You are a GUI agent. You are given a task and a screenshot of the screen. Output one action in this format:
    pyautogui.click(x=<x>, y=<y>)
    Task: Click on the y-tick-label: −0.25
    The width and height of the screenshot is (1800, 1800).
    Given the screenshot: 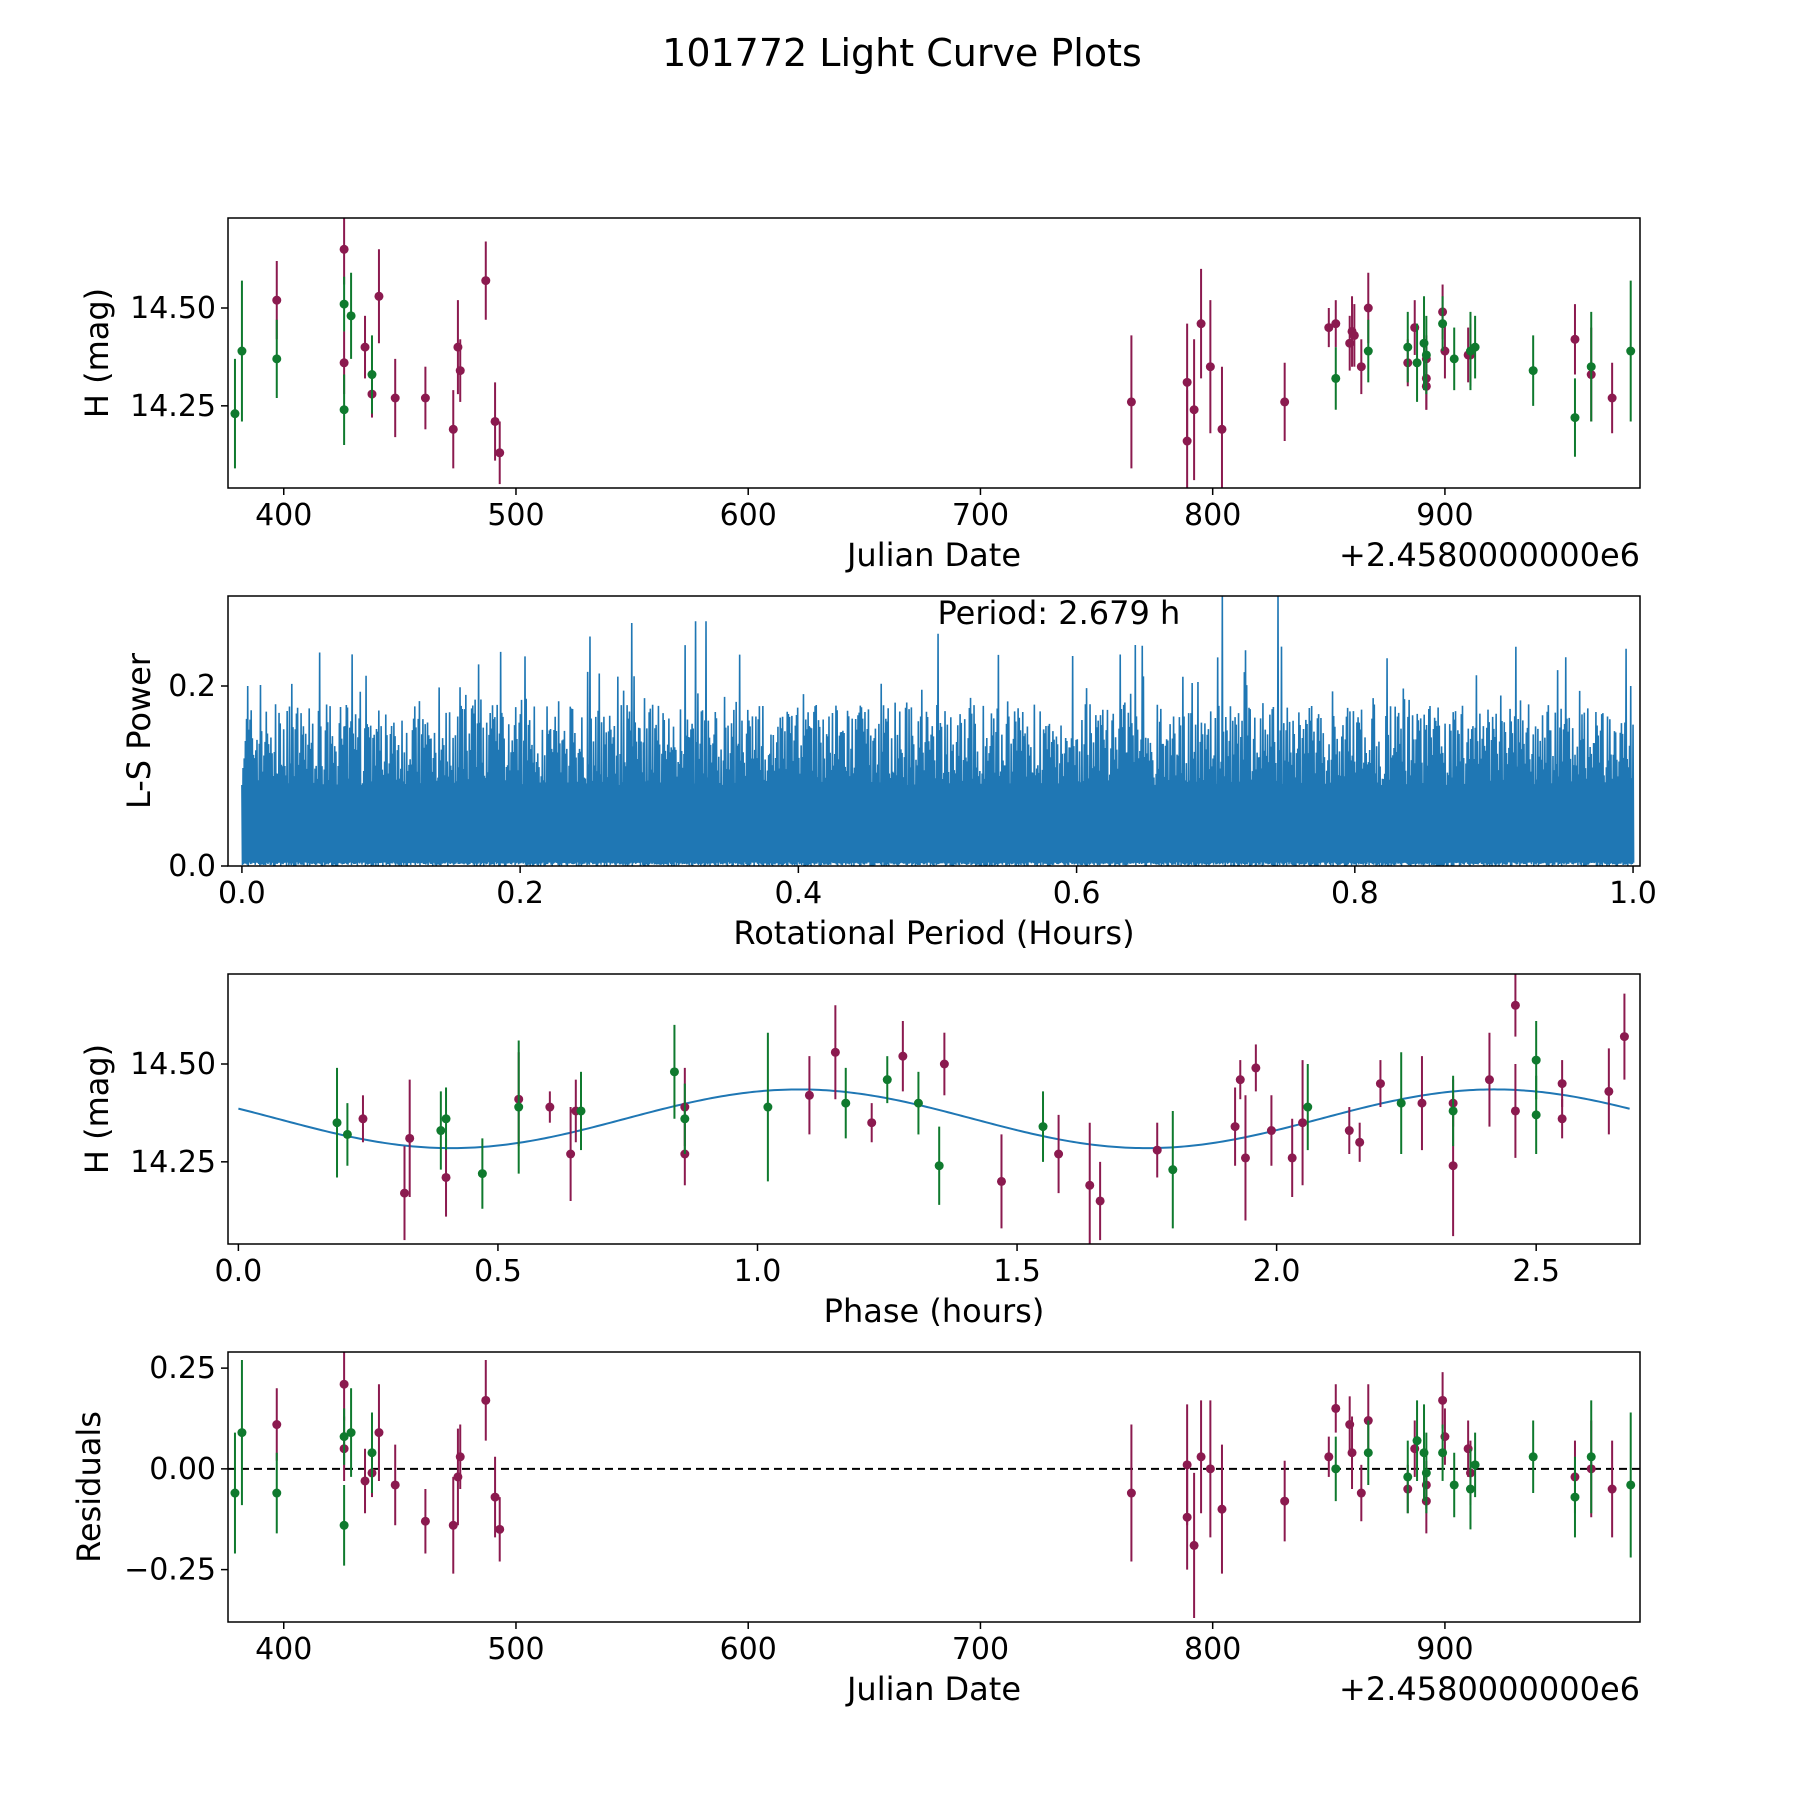 What is the action you would take?
    pyautogui.click(x=170, y=1570)
    